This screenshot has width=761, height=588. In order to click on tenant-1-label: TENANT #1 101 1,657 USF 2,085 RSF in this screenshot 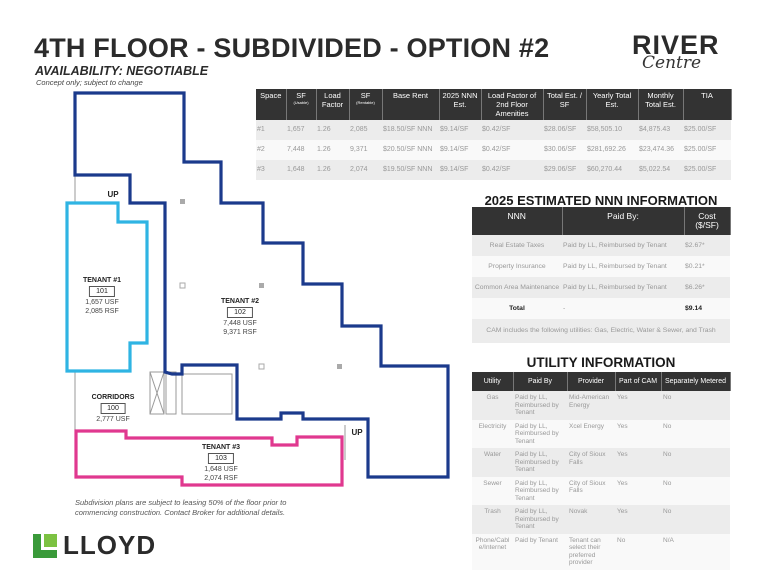, I will do `click(102, 296)`.